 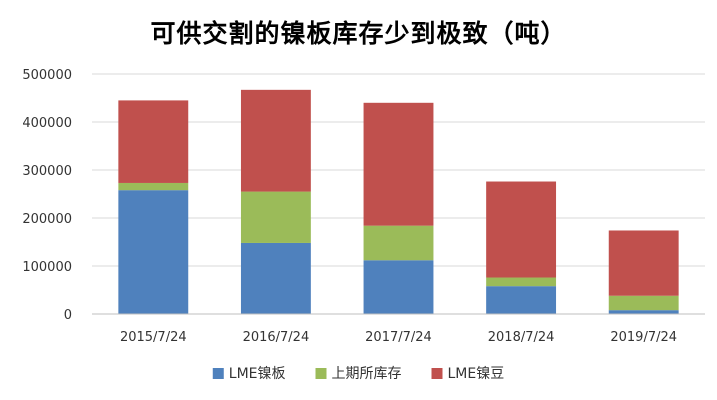 I want to click on legend-label: LME镍豆, so click(x=476, y=374).